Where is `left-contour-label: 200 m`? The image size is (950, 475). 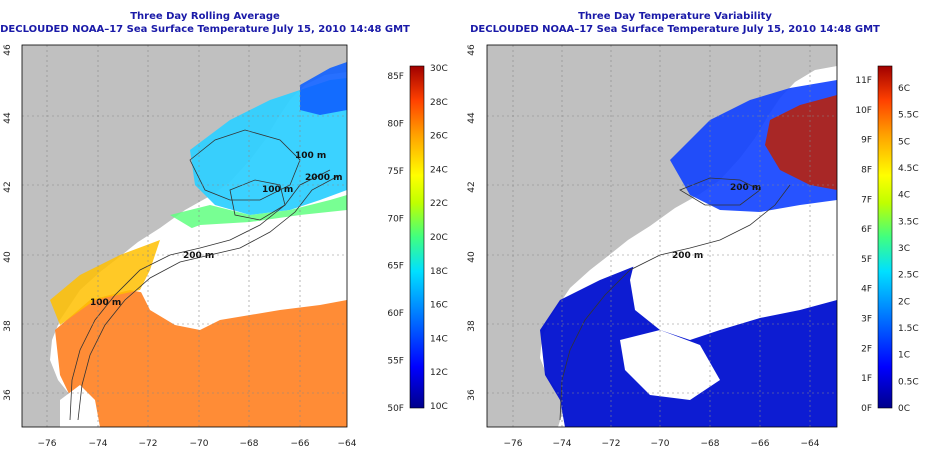 left-contour-label: 200 m is located at coordinates (198, 256).